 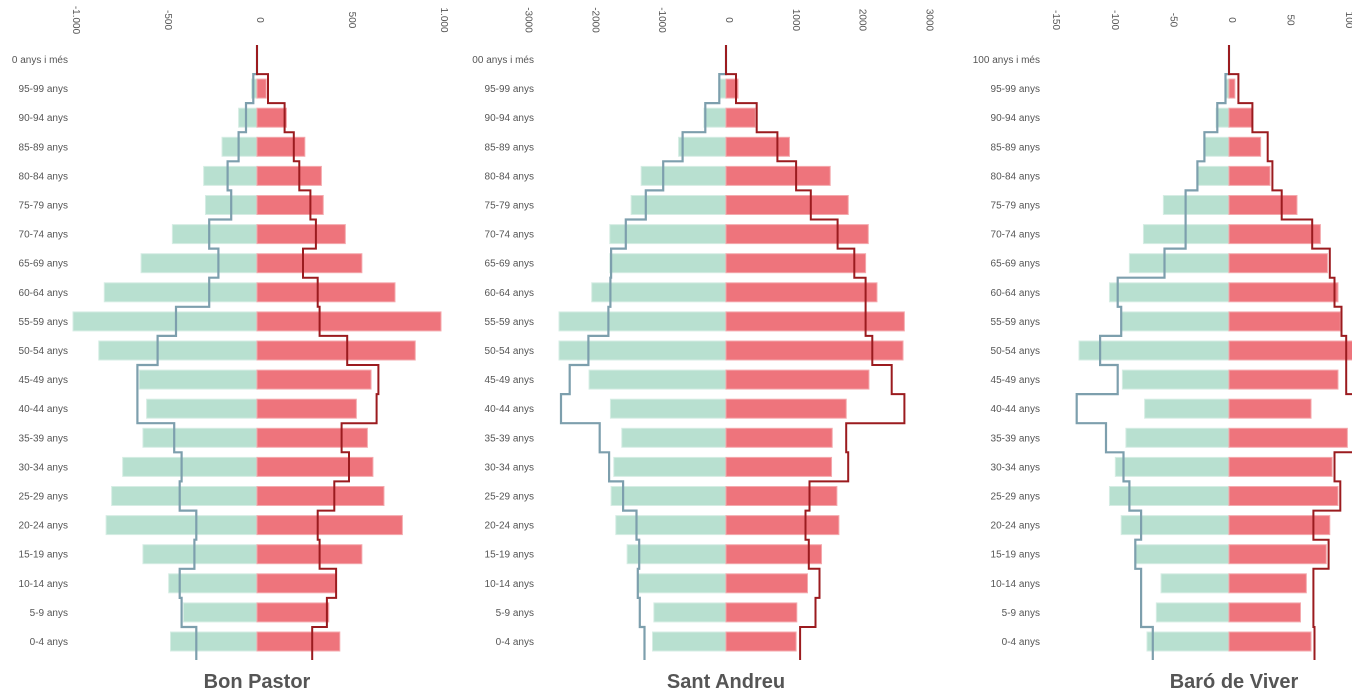 What do you see at coordinates (1006, 60) in the screenshot?
I see `age-group-label: 100 anys i més` at bounding box center [1006, 60].